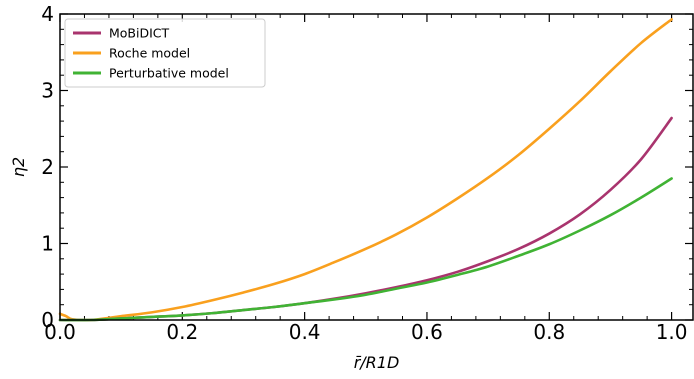 Image resolution: width=694 pixels, height=379 pixels. Describe the element at coordinates (18, 167) in the screenshot. I see `y-axis-label: η2` at that location.